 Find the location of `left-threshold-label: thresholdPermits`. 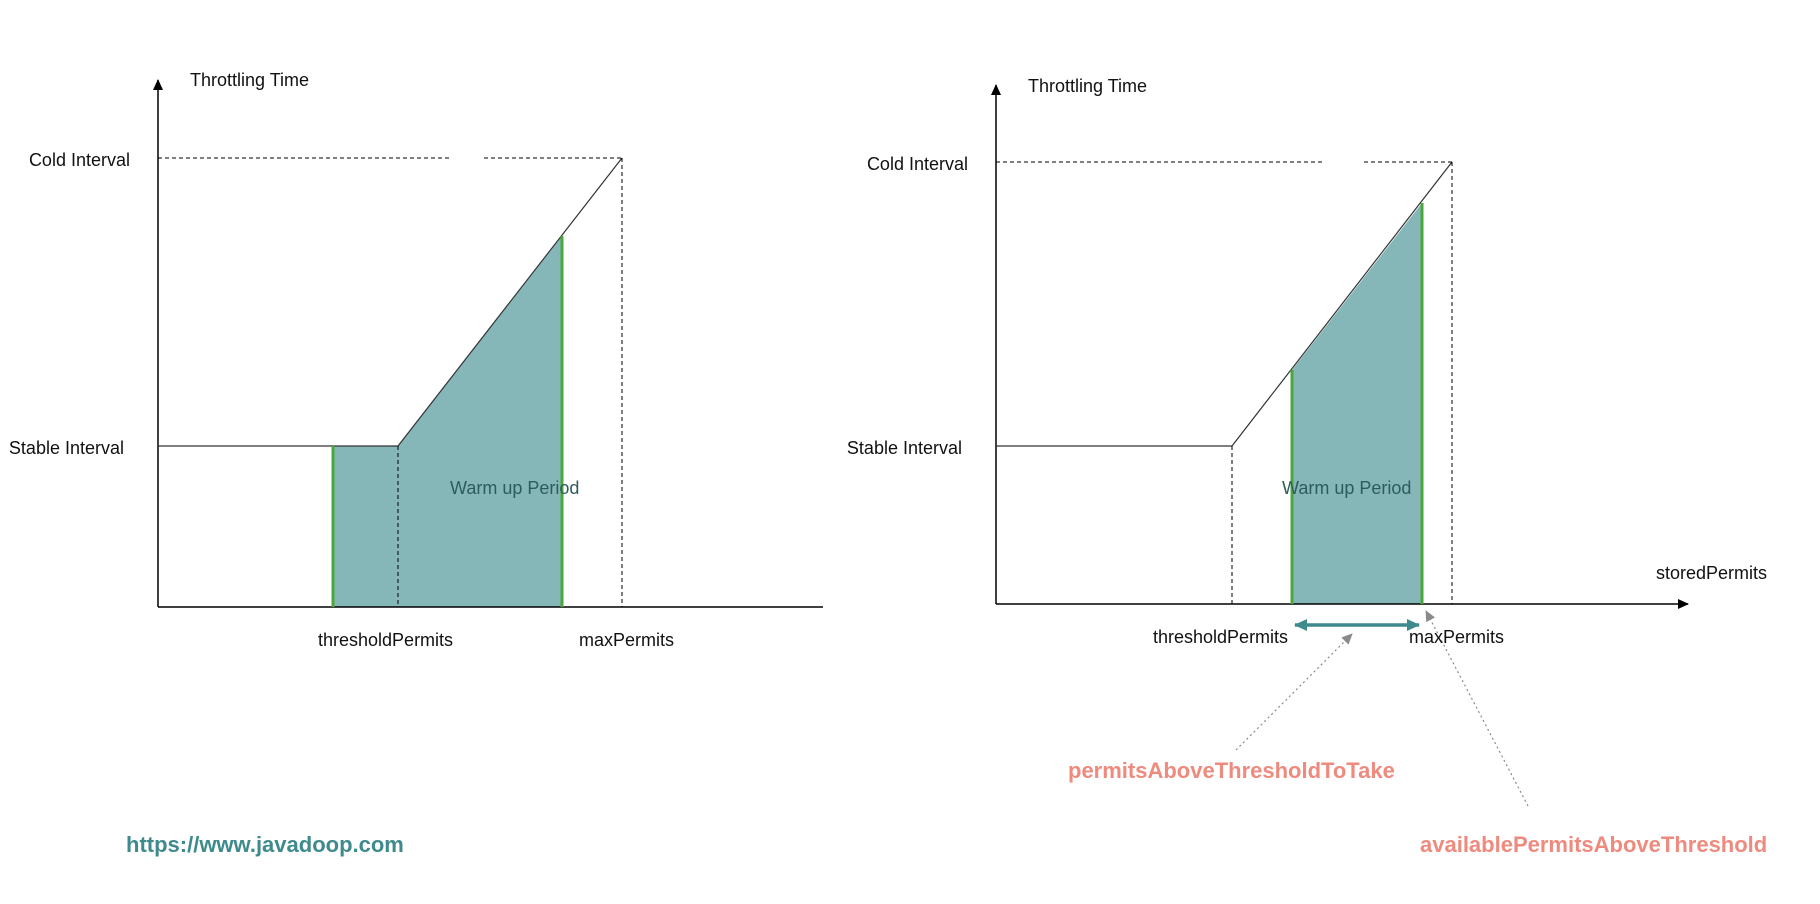

left-threshold-label: thresholdPermits is located at coordinates (385, 640).